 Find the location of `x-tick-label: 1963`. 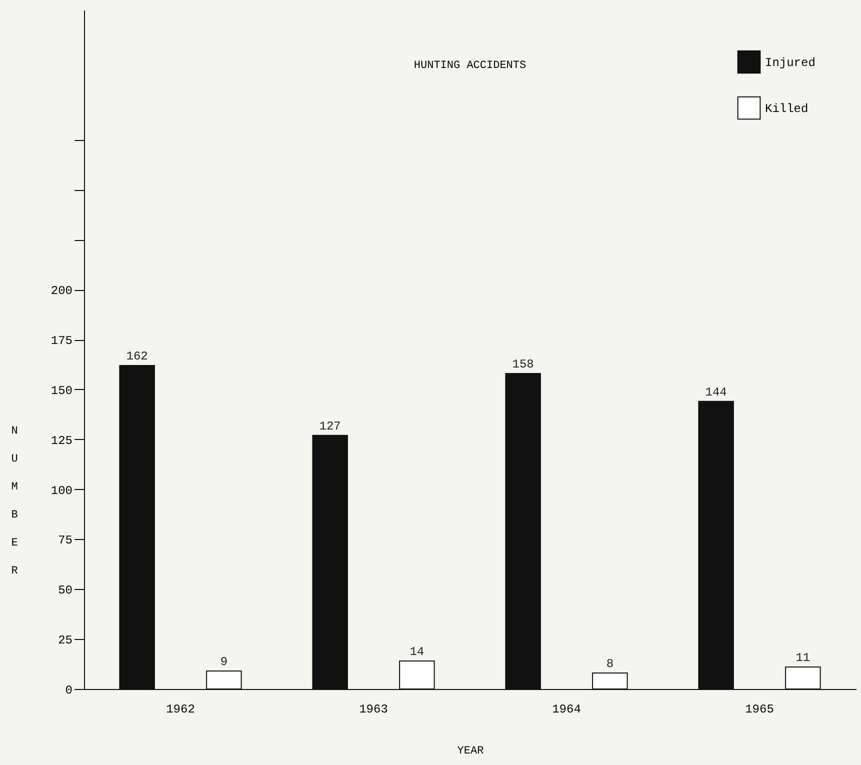

x-tick-label: 1963 is located at coordinates (373, 709).